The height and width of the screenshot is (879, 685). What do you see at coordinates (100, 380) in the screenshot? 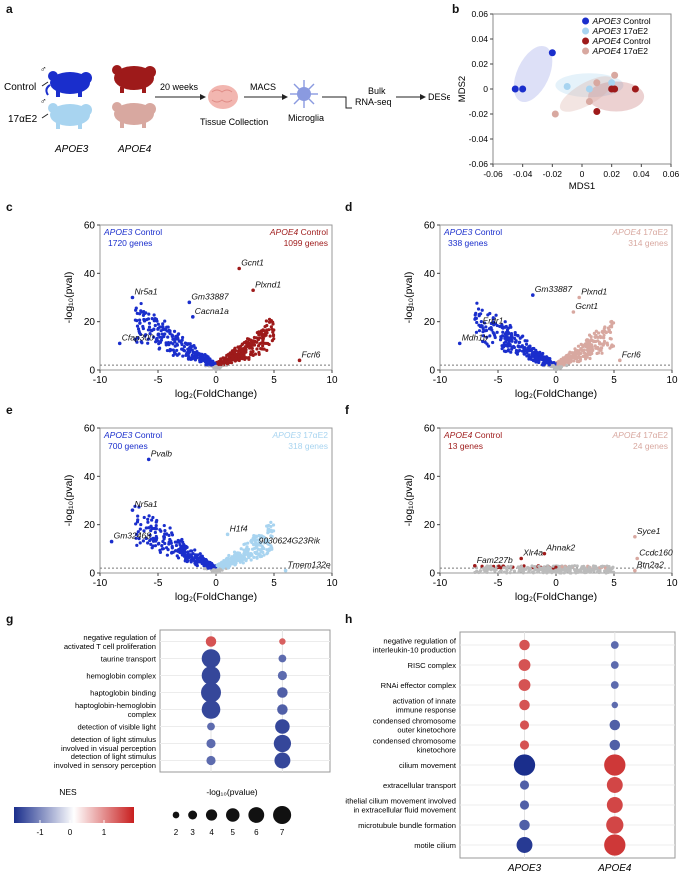
I see `x-tick-label: -10` at bounding box center [100, 380].